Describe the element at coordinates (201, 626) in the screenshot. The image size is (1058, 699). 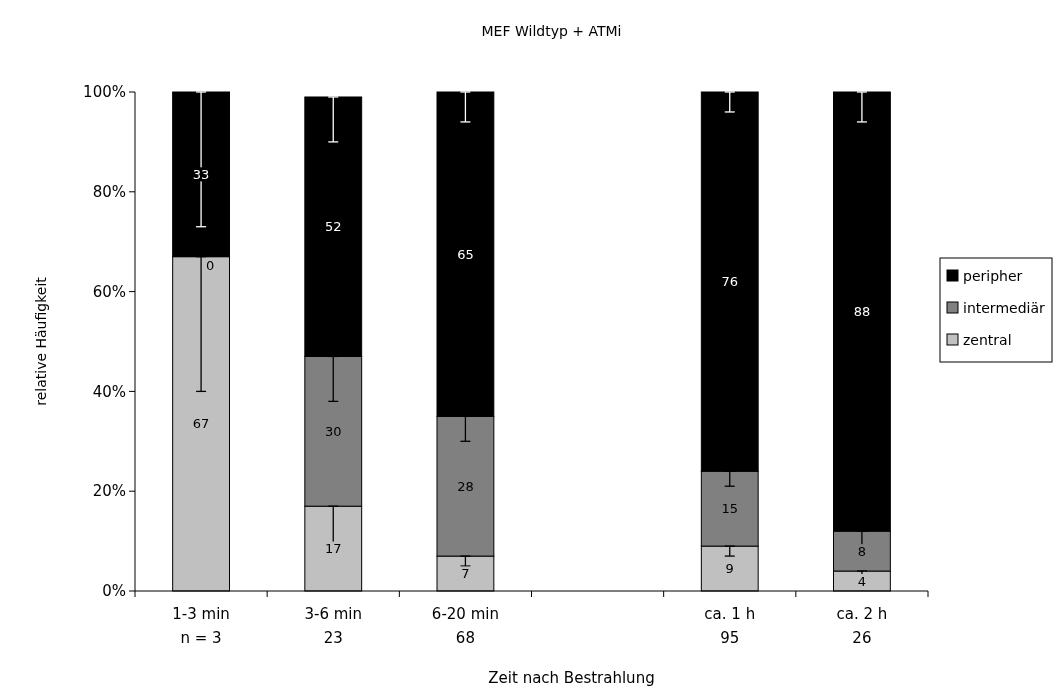
I see `x-tick-label: 1-3 min n = 3` at that location.